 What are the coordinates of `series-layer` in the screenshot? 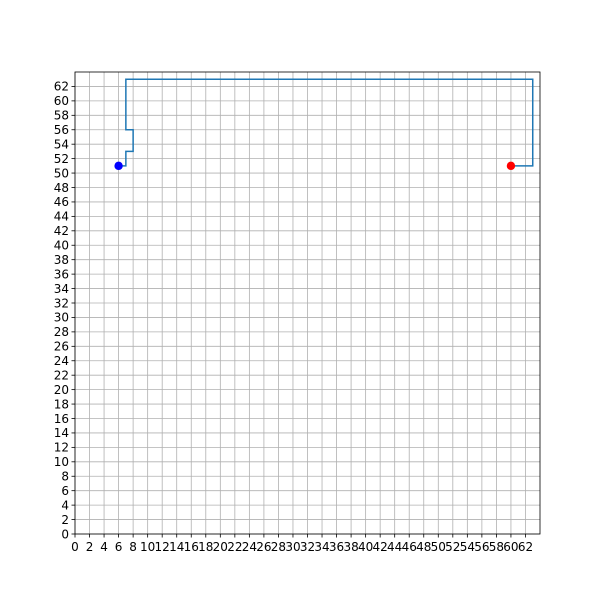 It's located at (326, 122).